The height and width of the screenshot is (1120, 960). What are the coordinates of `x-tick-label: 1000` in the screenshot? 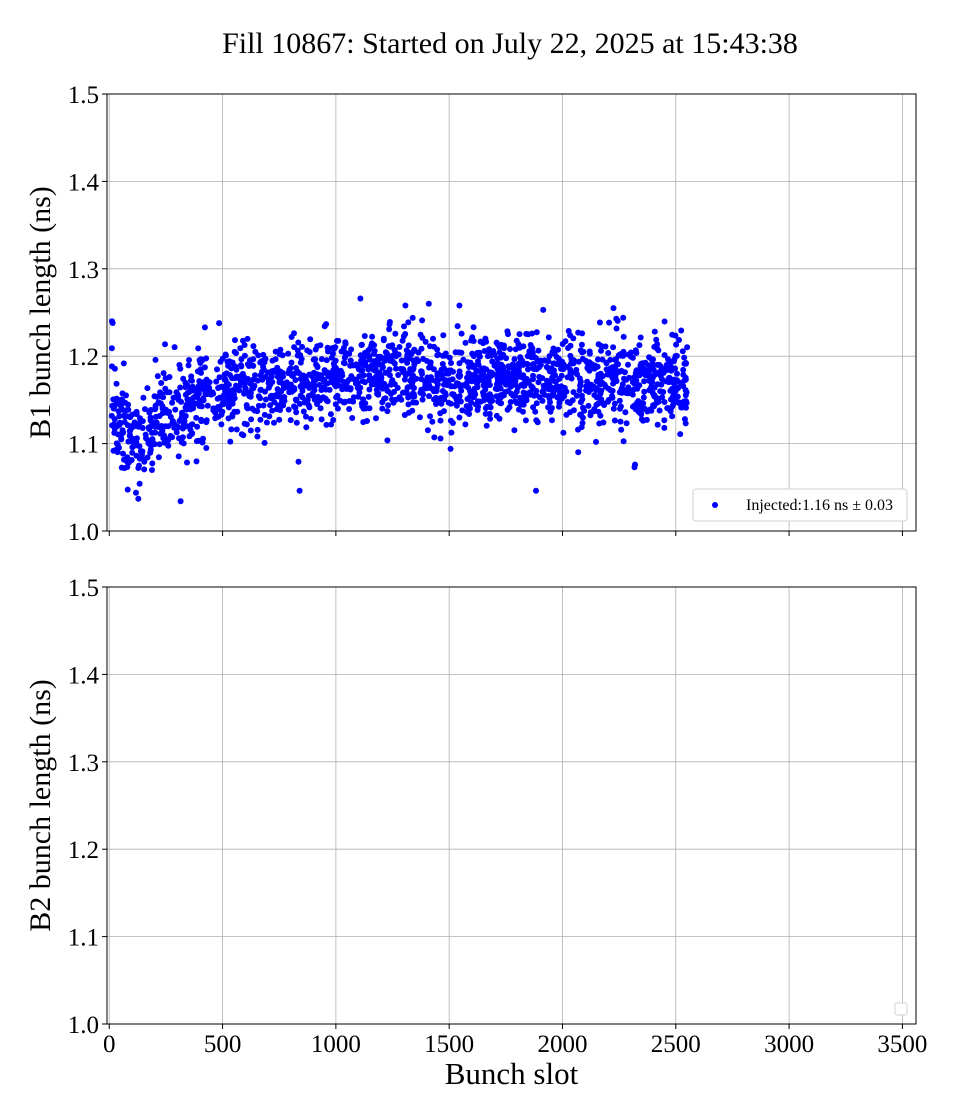 It's located at (336, 1044).